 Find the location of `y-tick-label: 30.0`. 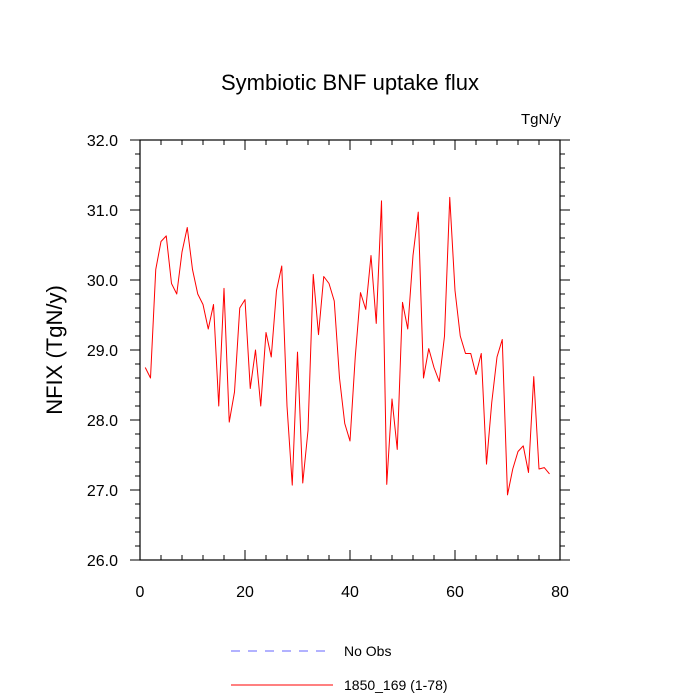

y-tick-label: 30.0 is located at coordinates (102, 281).